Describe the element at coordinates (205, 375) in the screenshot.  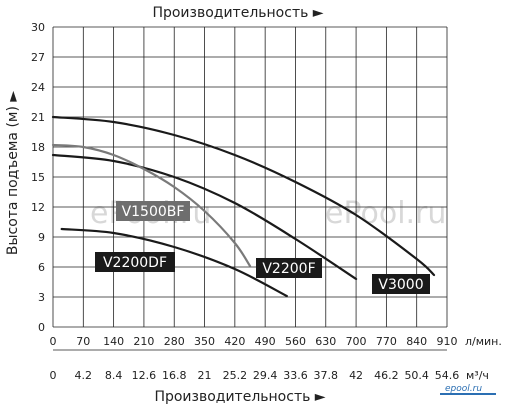
I see `x-tick-label-bottom: 21` at that location.